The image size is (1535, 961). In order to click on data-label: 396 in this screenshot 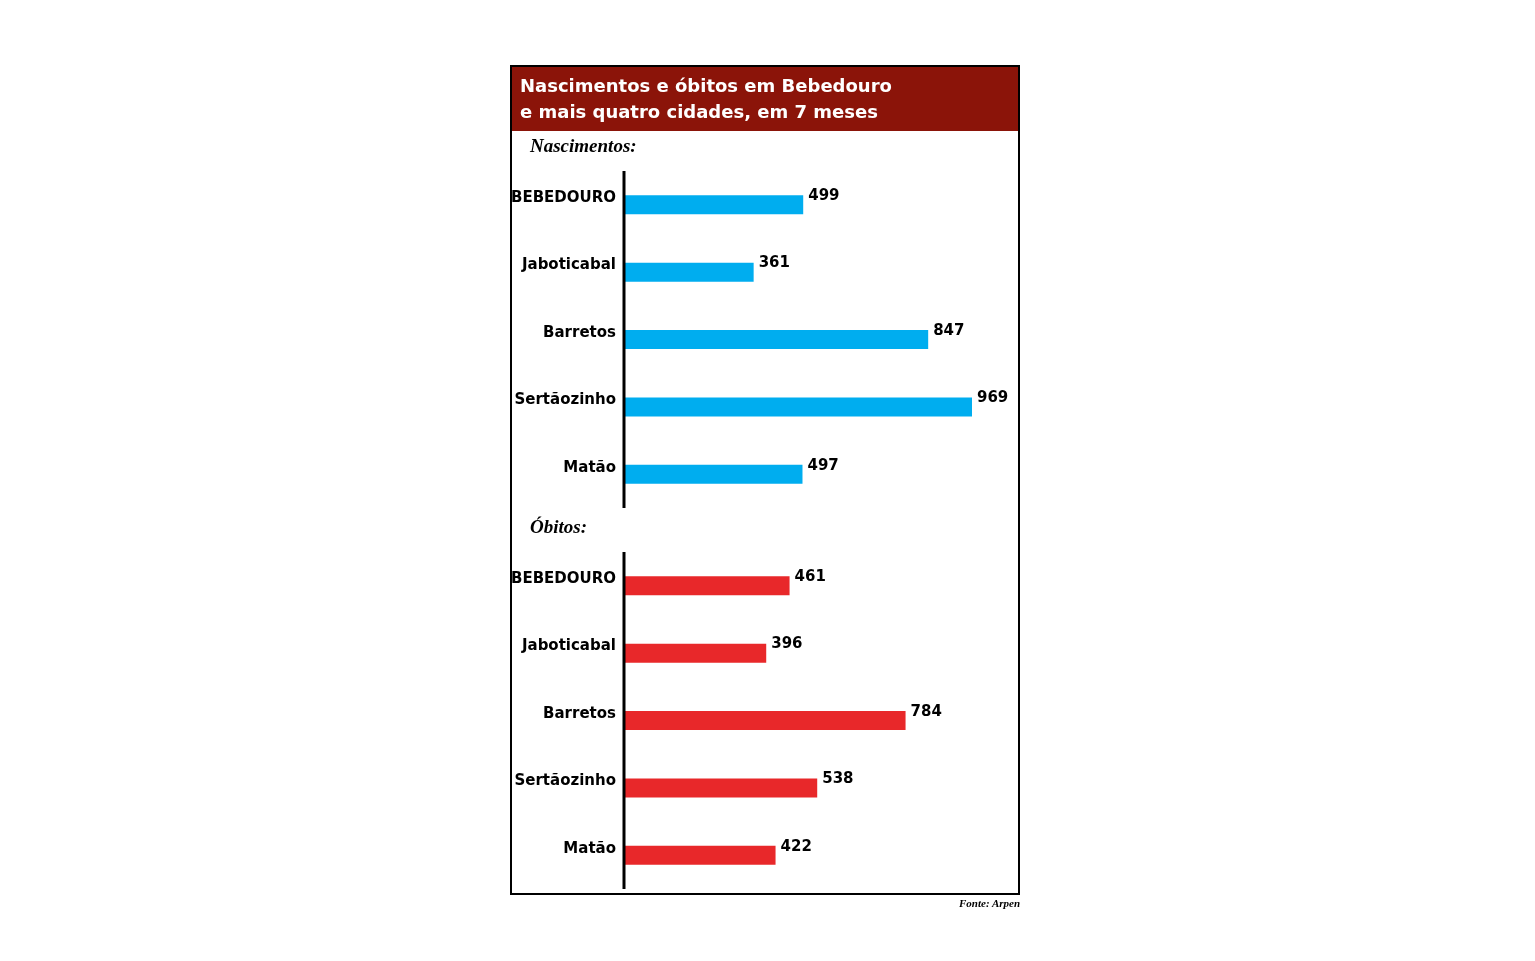, I will do `click(787, 643)`.